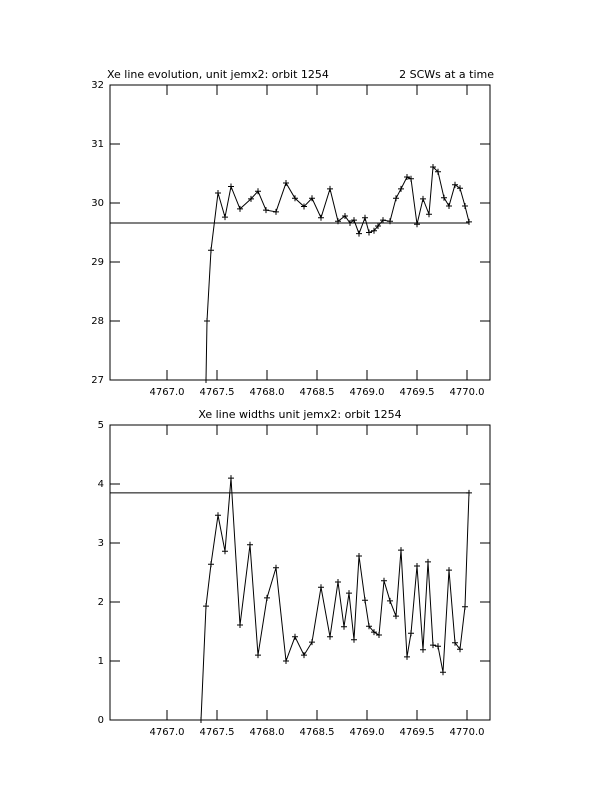  What do you see at coordinates (97, 144) in the screenshot?
I see `y-tick-label: 31` at bounding box center [97, 144].